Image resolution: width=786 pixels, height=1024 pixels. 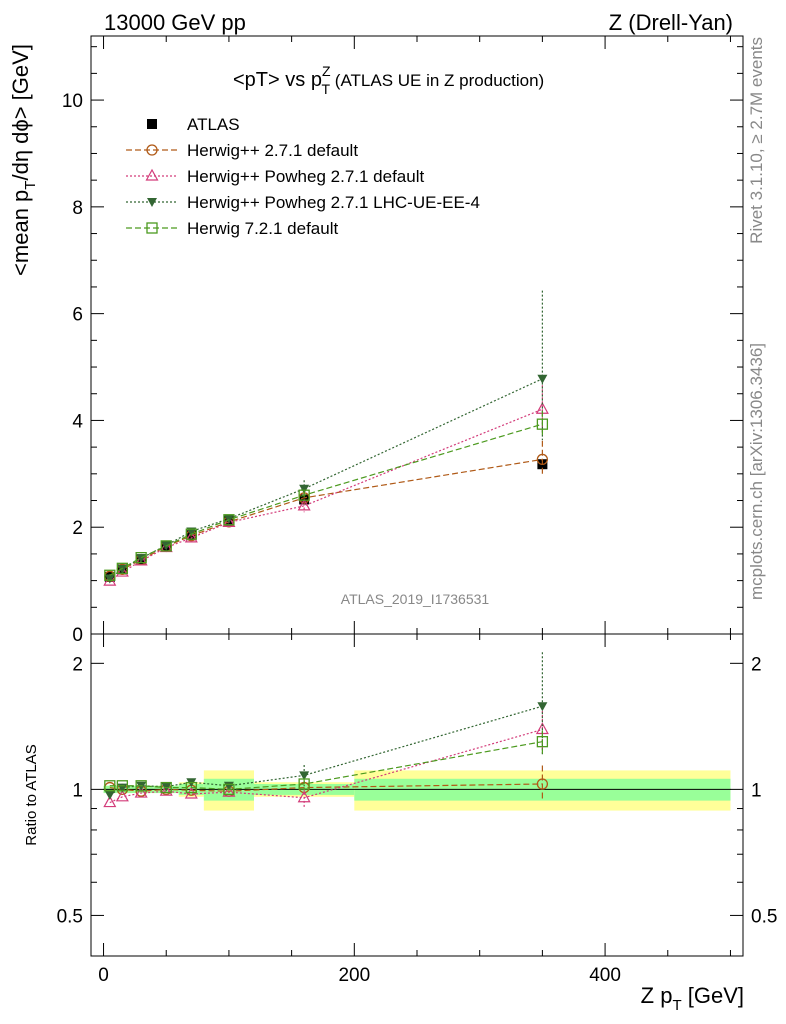 What do you see at coordinates (671, 22) in the screenshot?
I see `header-right: Z (Drell-Yan)` at bounding box center [671, 22].